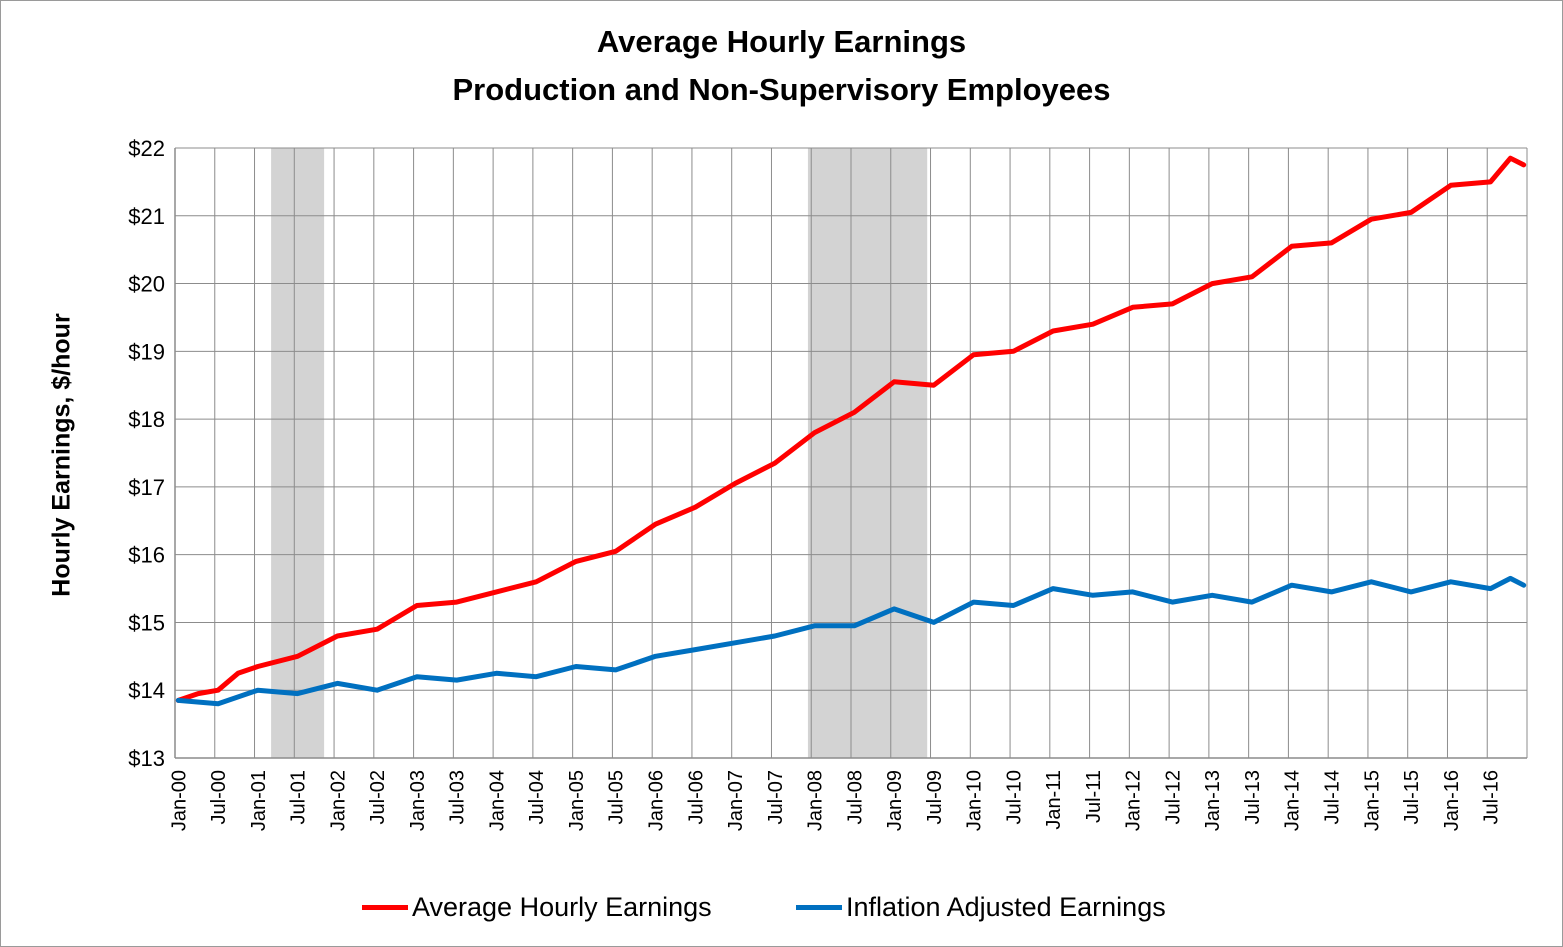 This screenshot has width=1563, height=947. What do you see at coordinates (935, 797) in the screenshot?
I see `x-tick-label: Jul-09` at bounding box center [935, 797].